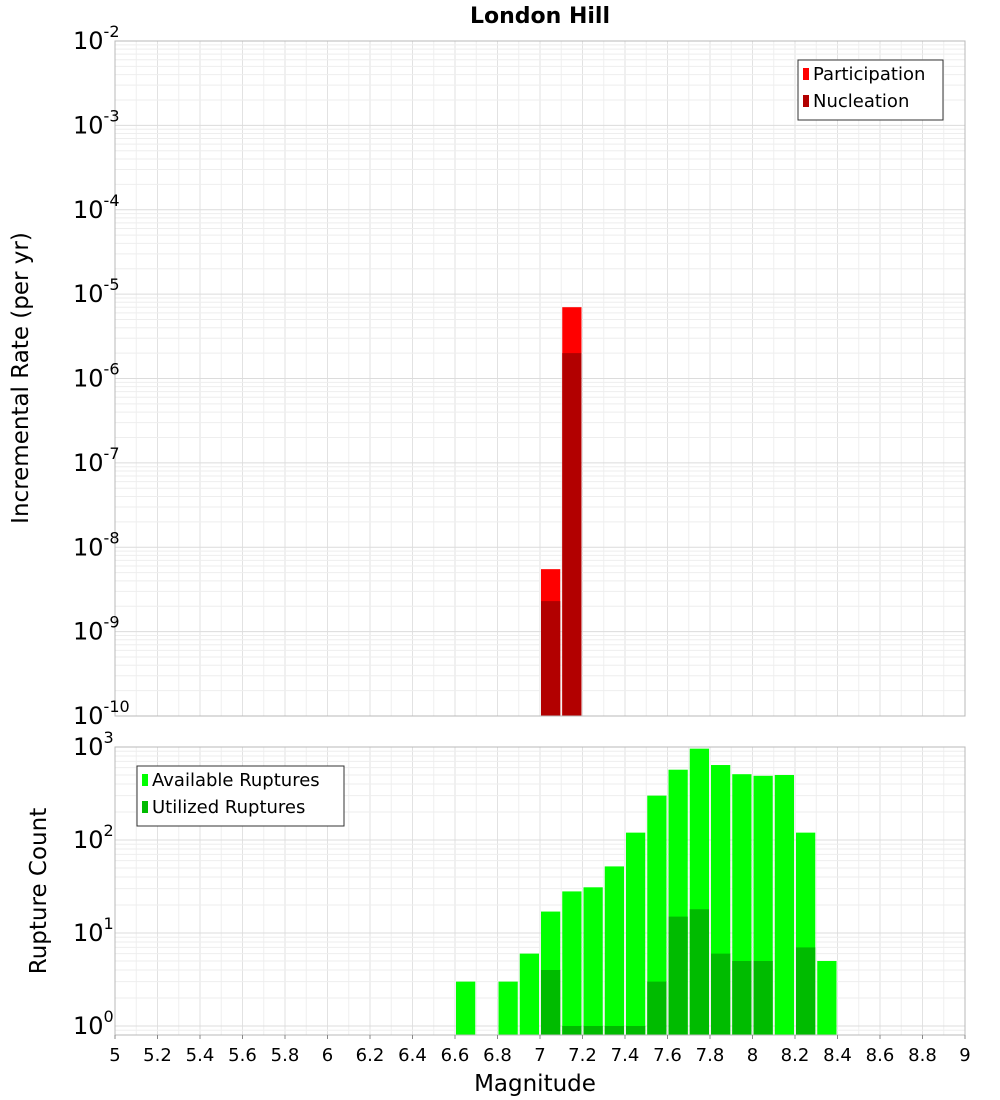 This screenshot has height=1100, width=1000. I want to click on x-tick-label: 8.6, so click(880, 1055).